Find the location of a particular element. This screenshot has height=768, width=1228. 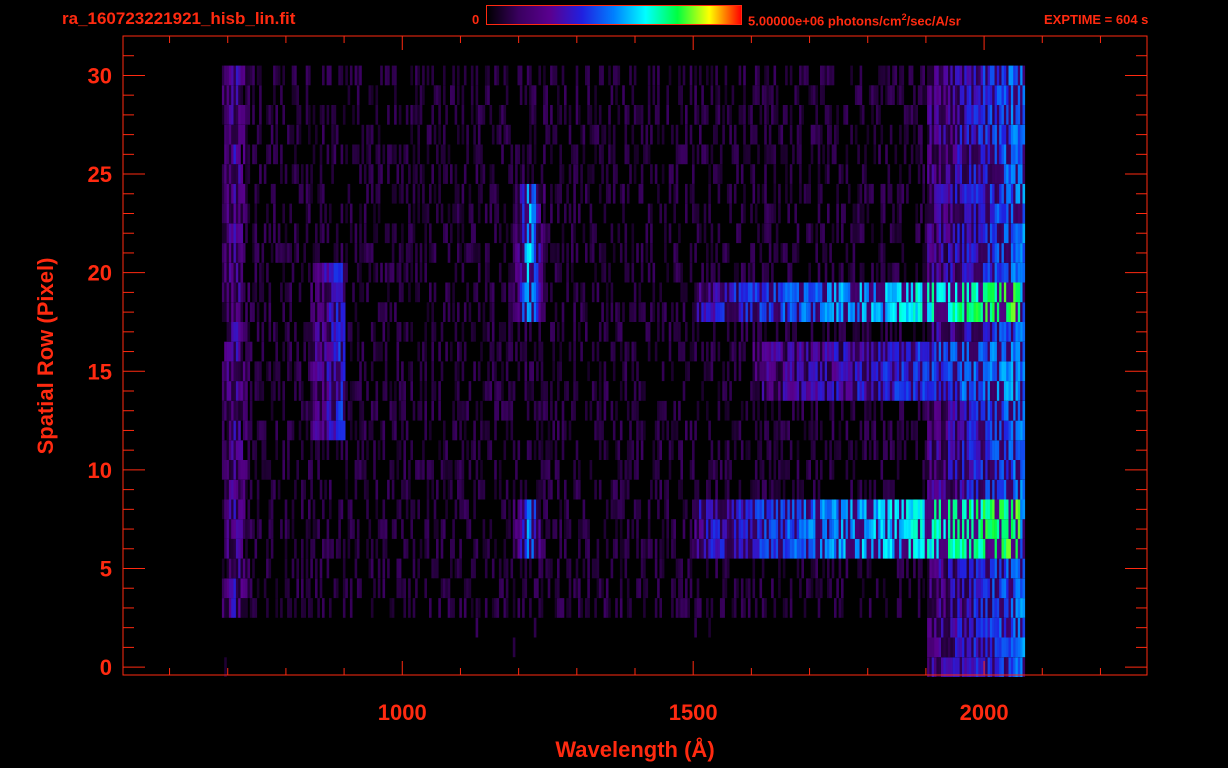

colorbar is located at coordinates (614, 15).